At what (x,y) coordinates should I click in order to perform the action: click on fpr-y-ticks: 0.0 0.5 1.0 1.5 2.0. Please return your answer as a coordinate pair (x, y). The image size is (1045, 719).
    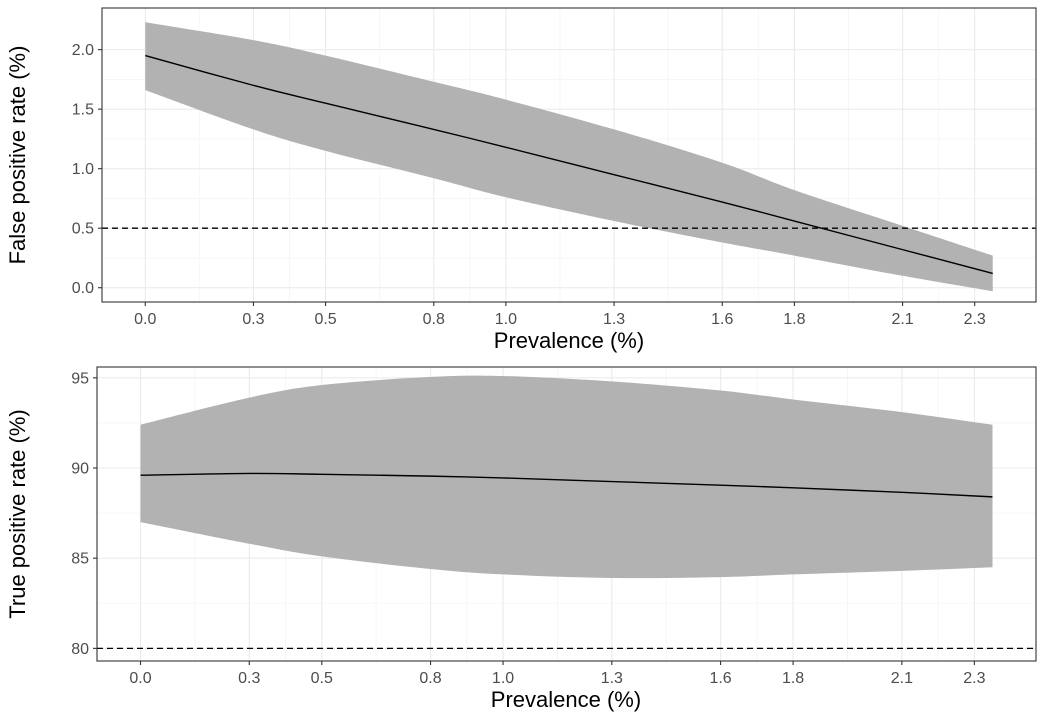
    Looking at the image, I should click on (87, 169).